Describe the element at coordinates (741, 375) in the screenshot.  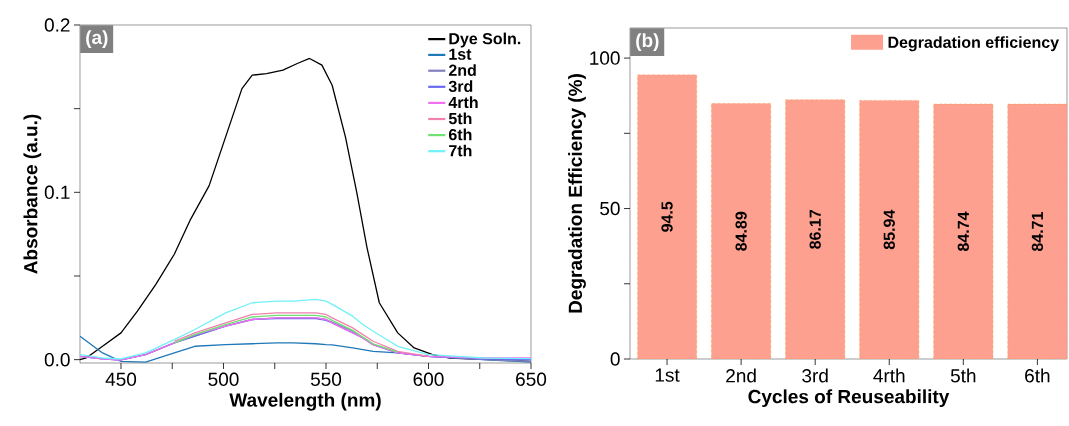
I see `x-tick-label: 2nd` at that location.